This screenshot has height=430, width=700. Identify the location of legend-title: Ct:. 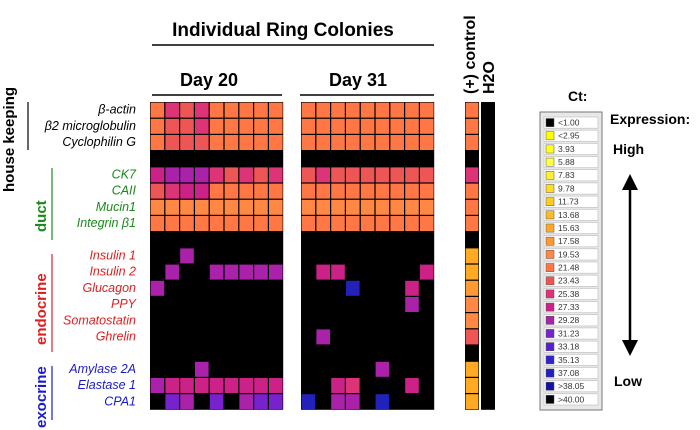
(577, 96).